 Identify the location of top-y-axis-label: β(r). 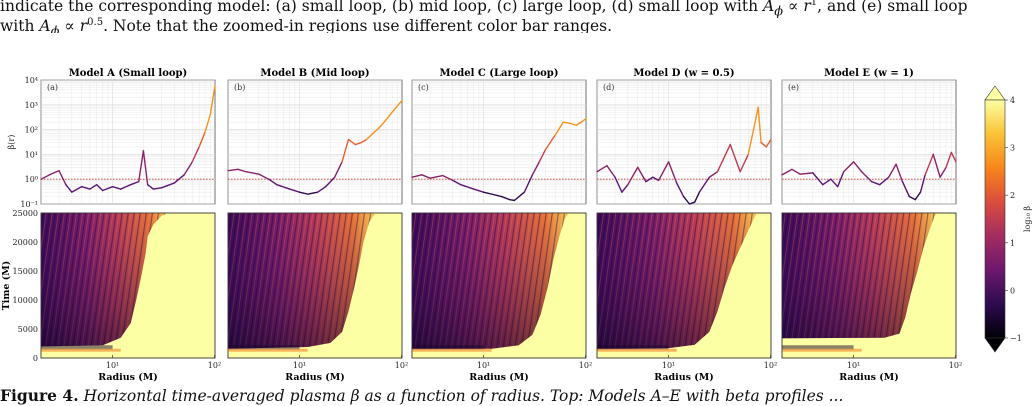
(11, 142).